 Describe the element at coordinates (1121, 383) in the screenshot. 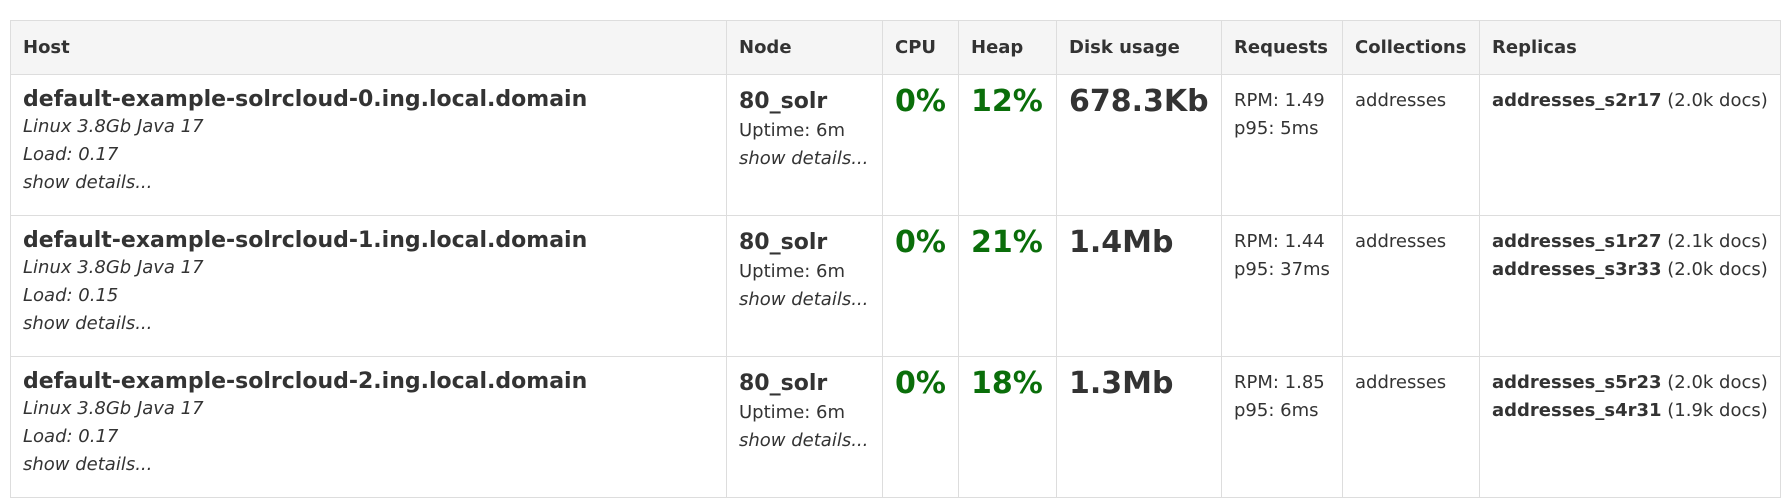

I see `disk-value: 1.3Mb` at that location.